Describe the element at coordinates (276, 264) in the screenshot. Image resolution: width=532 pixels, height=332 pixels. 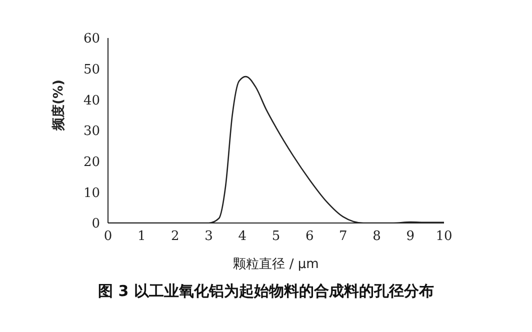
I see `x-axis-title: 颗粒直径 / μm` at that location.